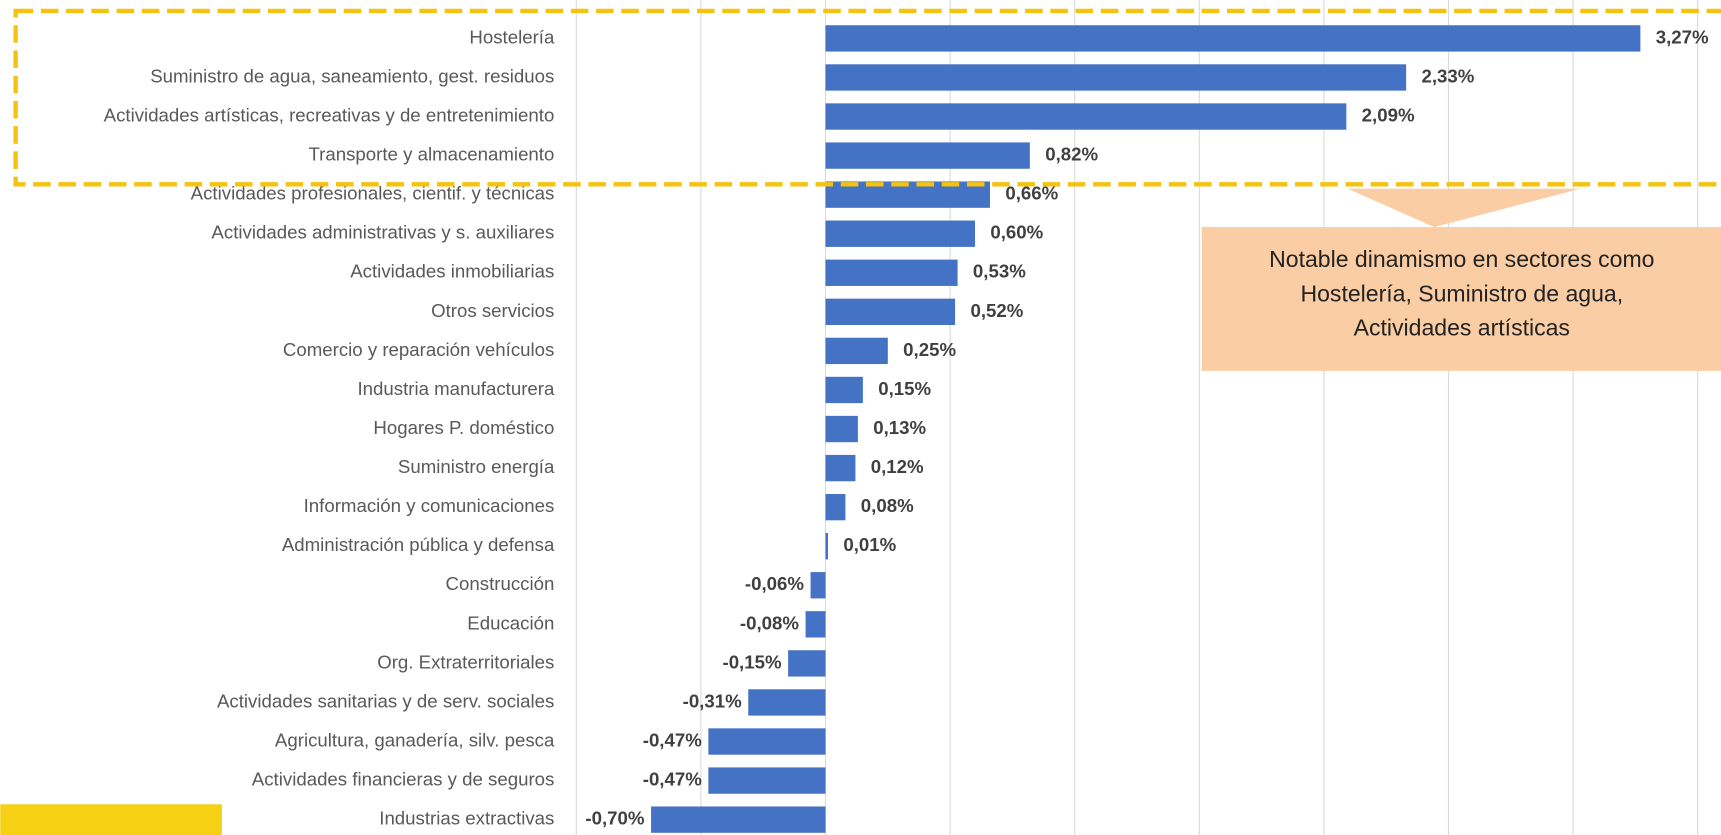 This screenshot has height=835, width=1721. What do you see at coordinates (465, 661) in the screenshot?
I see `category-label: Org. Extraterritoriales` at bounding box center [465, 661].